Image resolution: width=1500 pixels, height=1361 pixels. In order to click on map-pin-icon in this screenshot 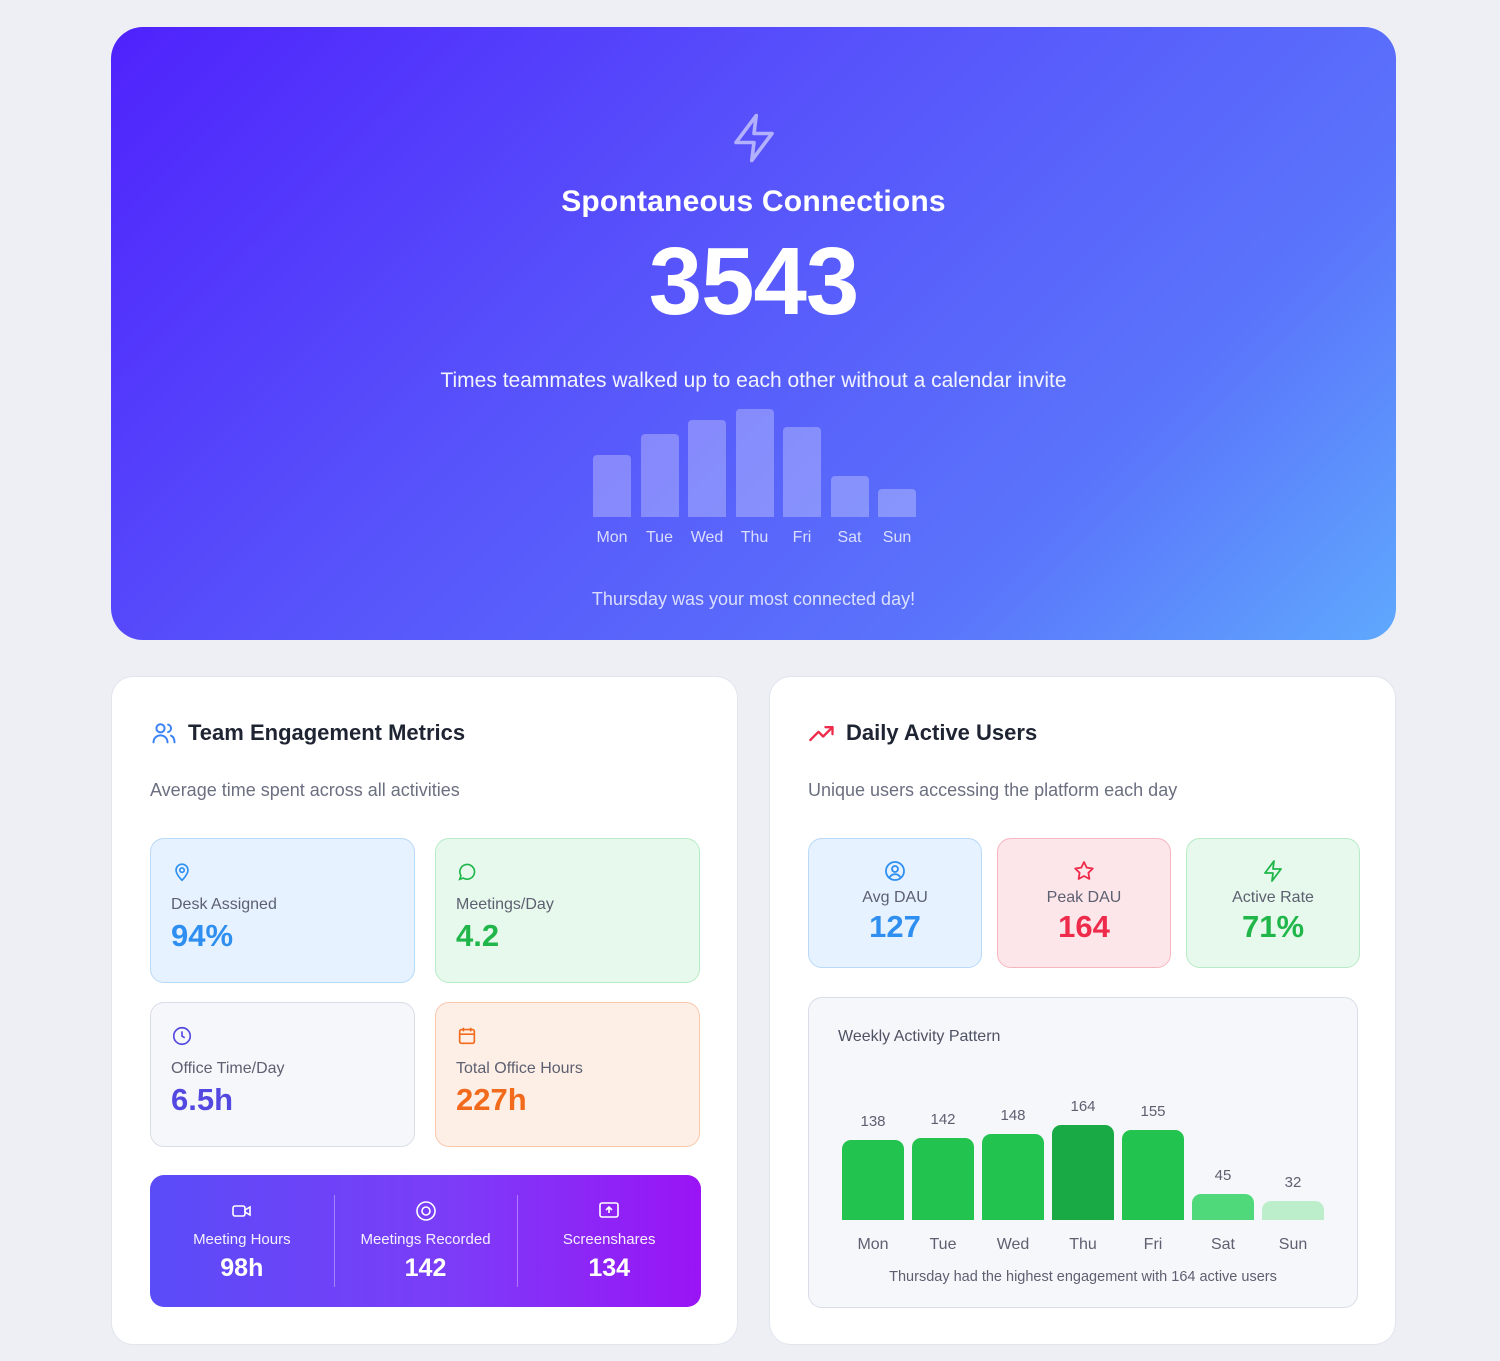, I will do `click(182, 872)`.